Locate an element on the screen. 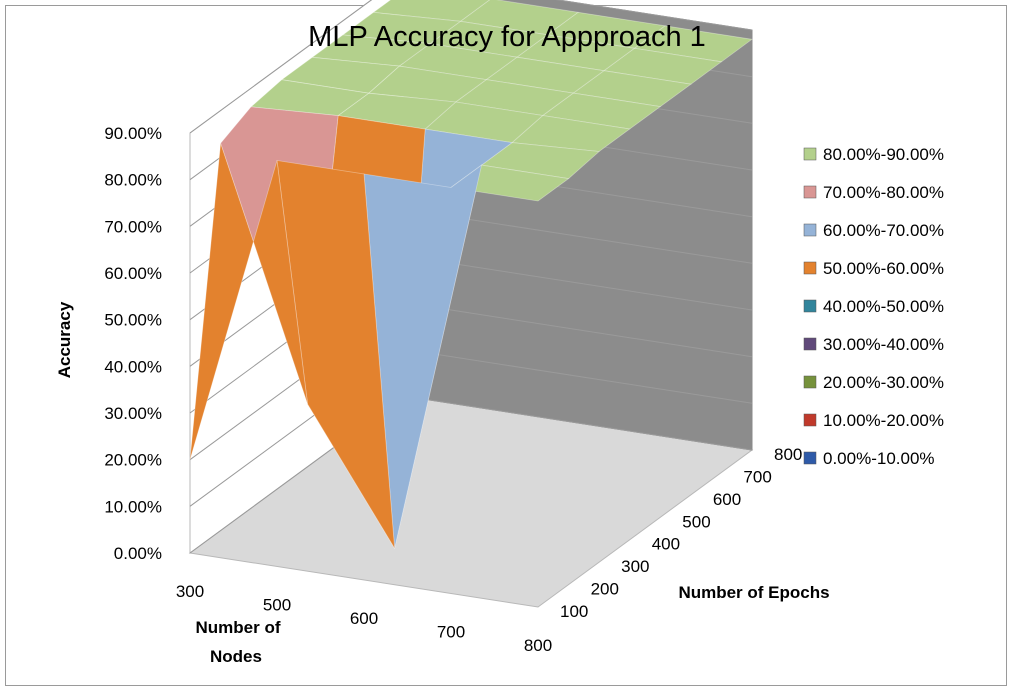 This screenshot has width=1014, height=693. x-tick-label: 300 is located at coordinates (190, 591).